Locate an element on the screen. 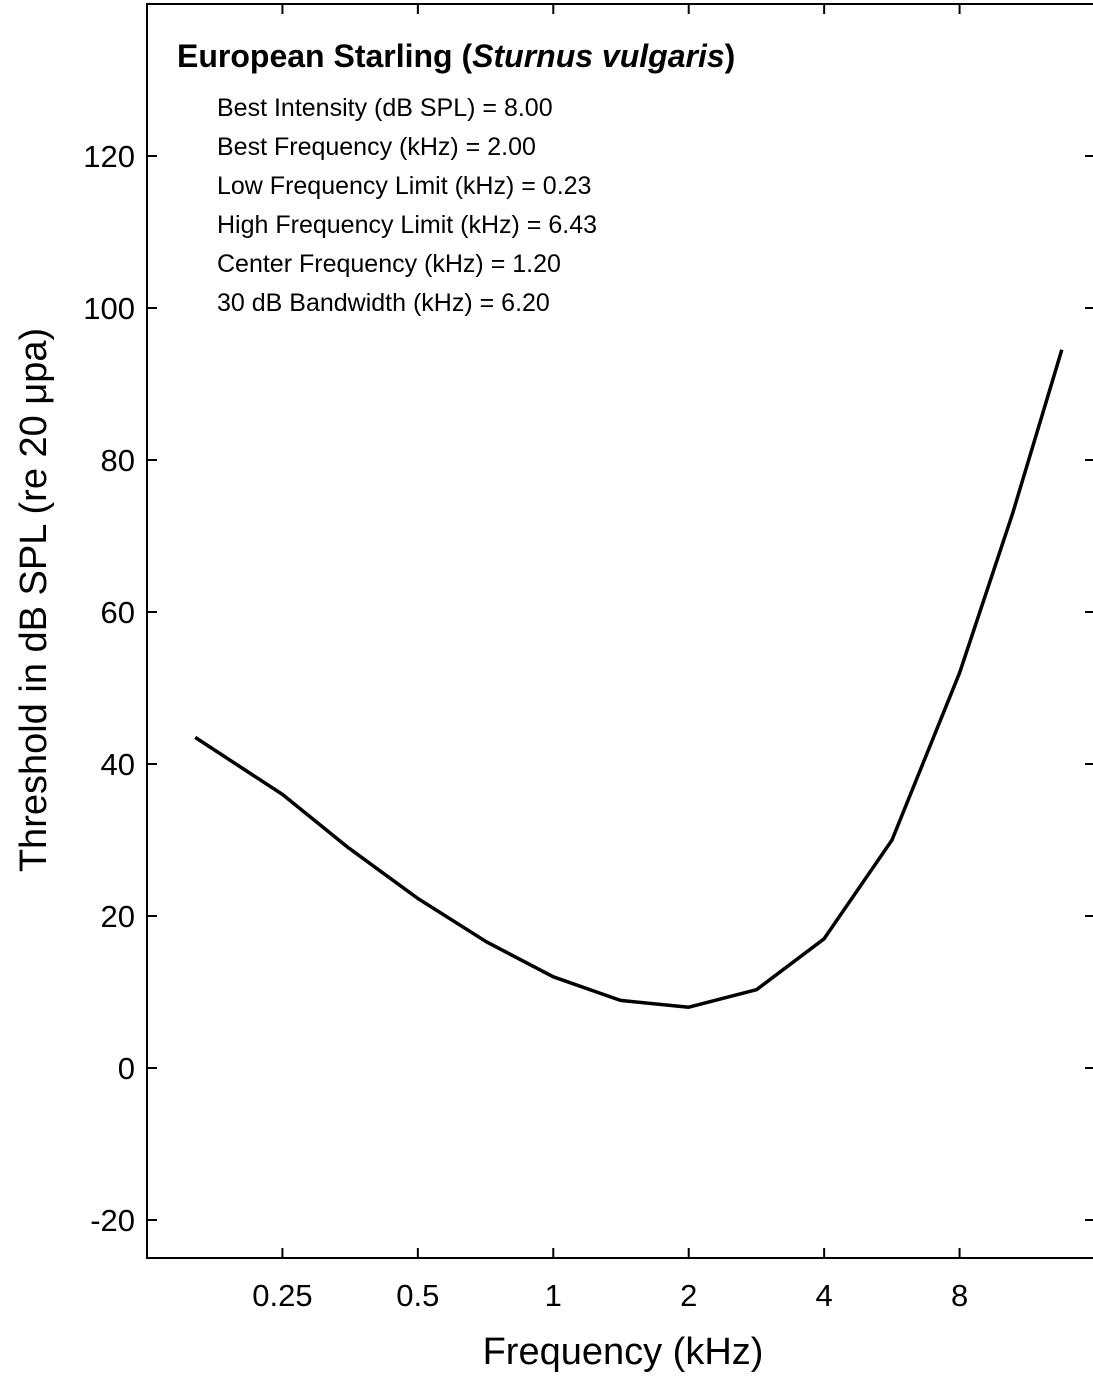 This screenshot has height=1385, width=1093. y-tick-label: 100 is located at coordinates (109, 308).